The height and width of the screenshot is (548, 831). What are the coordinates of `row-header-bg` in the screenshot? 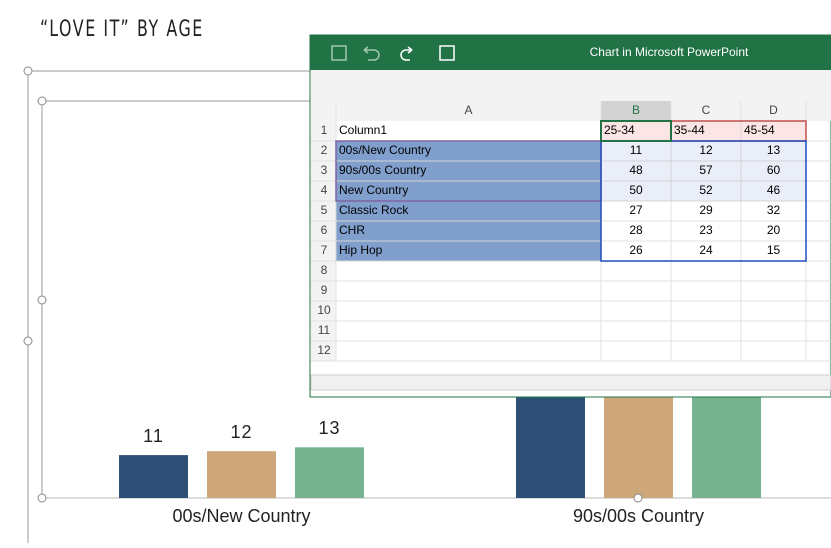 It's located at (323, 231).